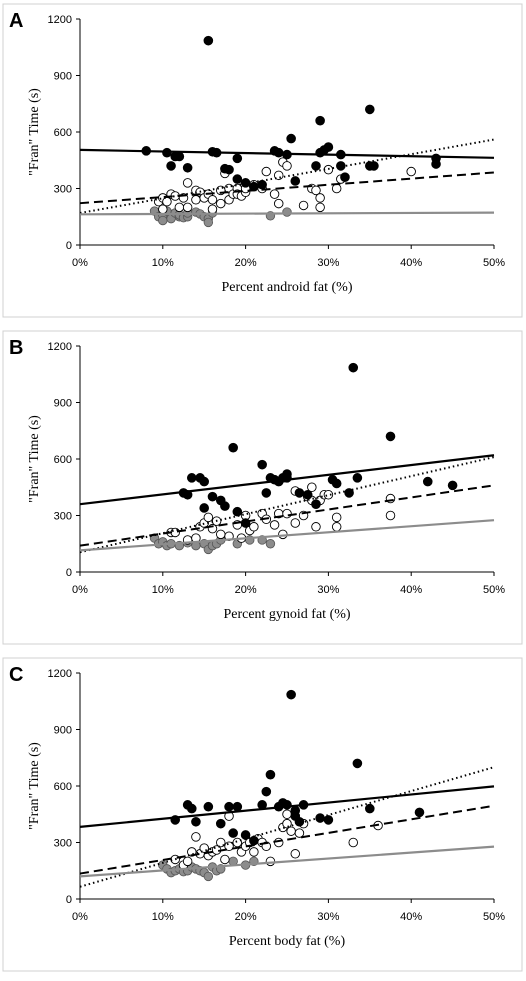  Describe the element at coordinates (16, 675) in the screenshot. I see `panel-letter: C` at that location.